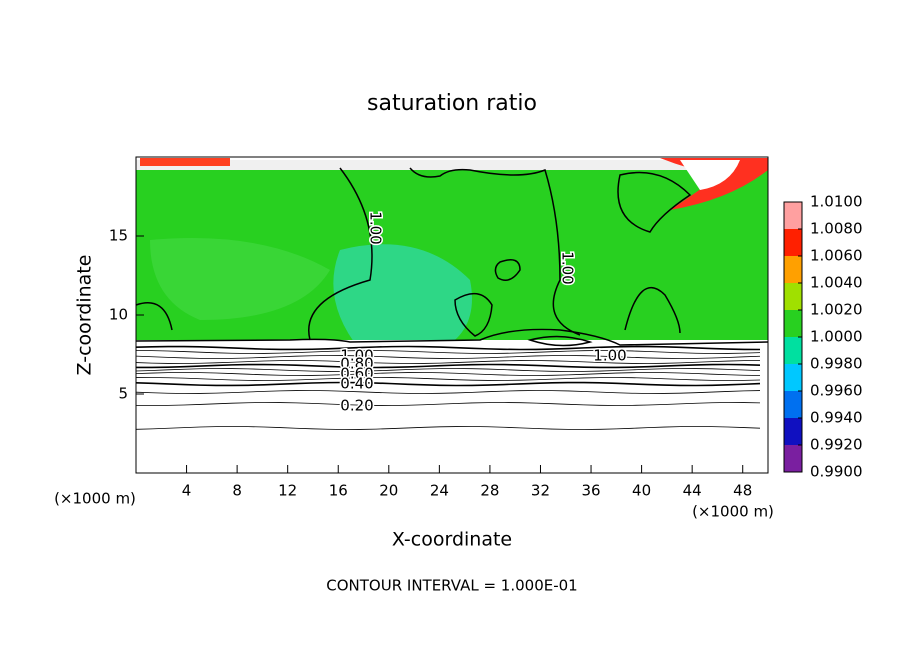 The width and height of the screenshot is (904, 654). Describe the element at coordinates (356, 384) in the screenshot. I see `contour-label: 0.40` at that location.